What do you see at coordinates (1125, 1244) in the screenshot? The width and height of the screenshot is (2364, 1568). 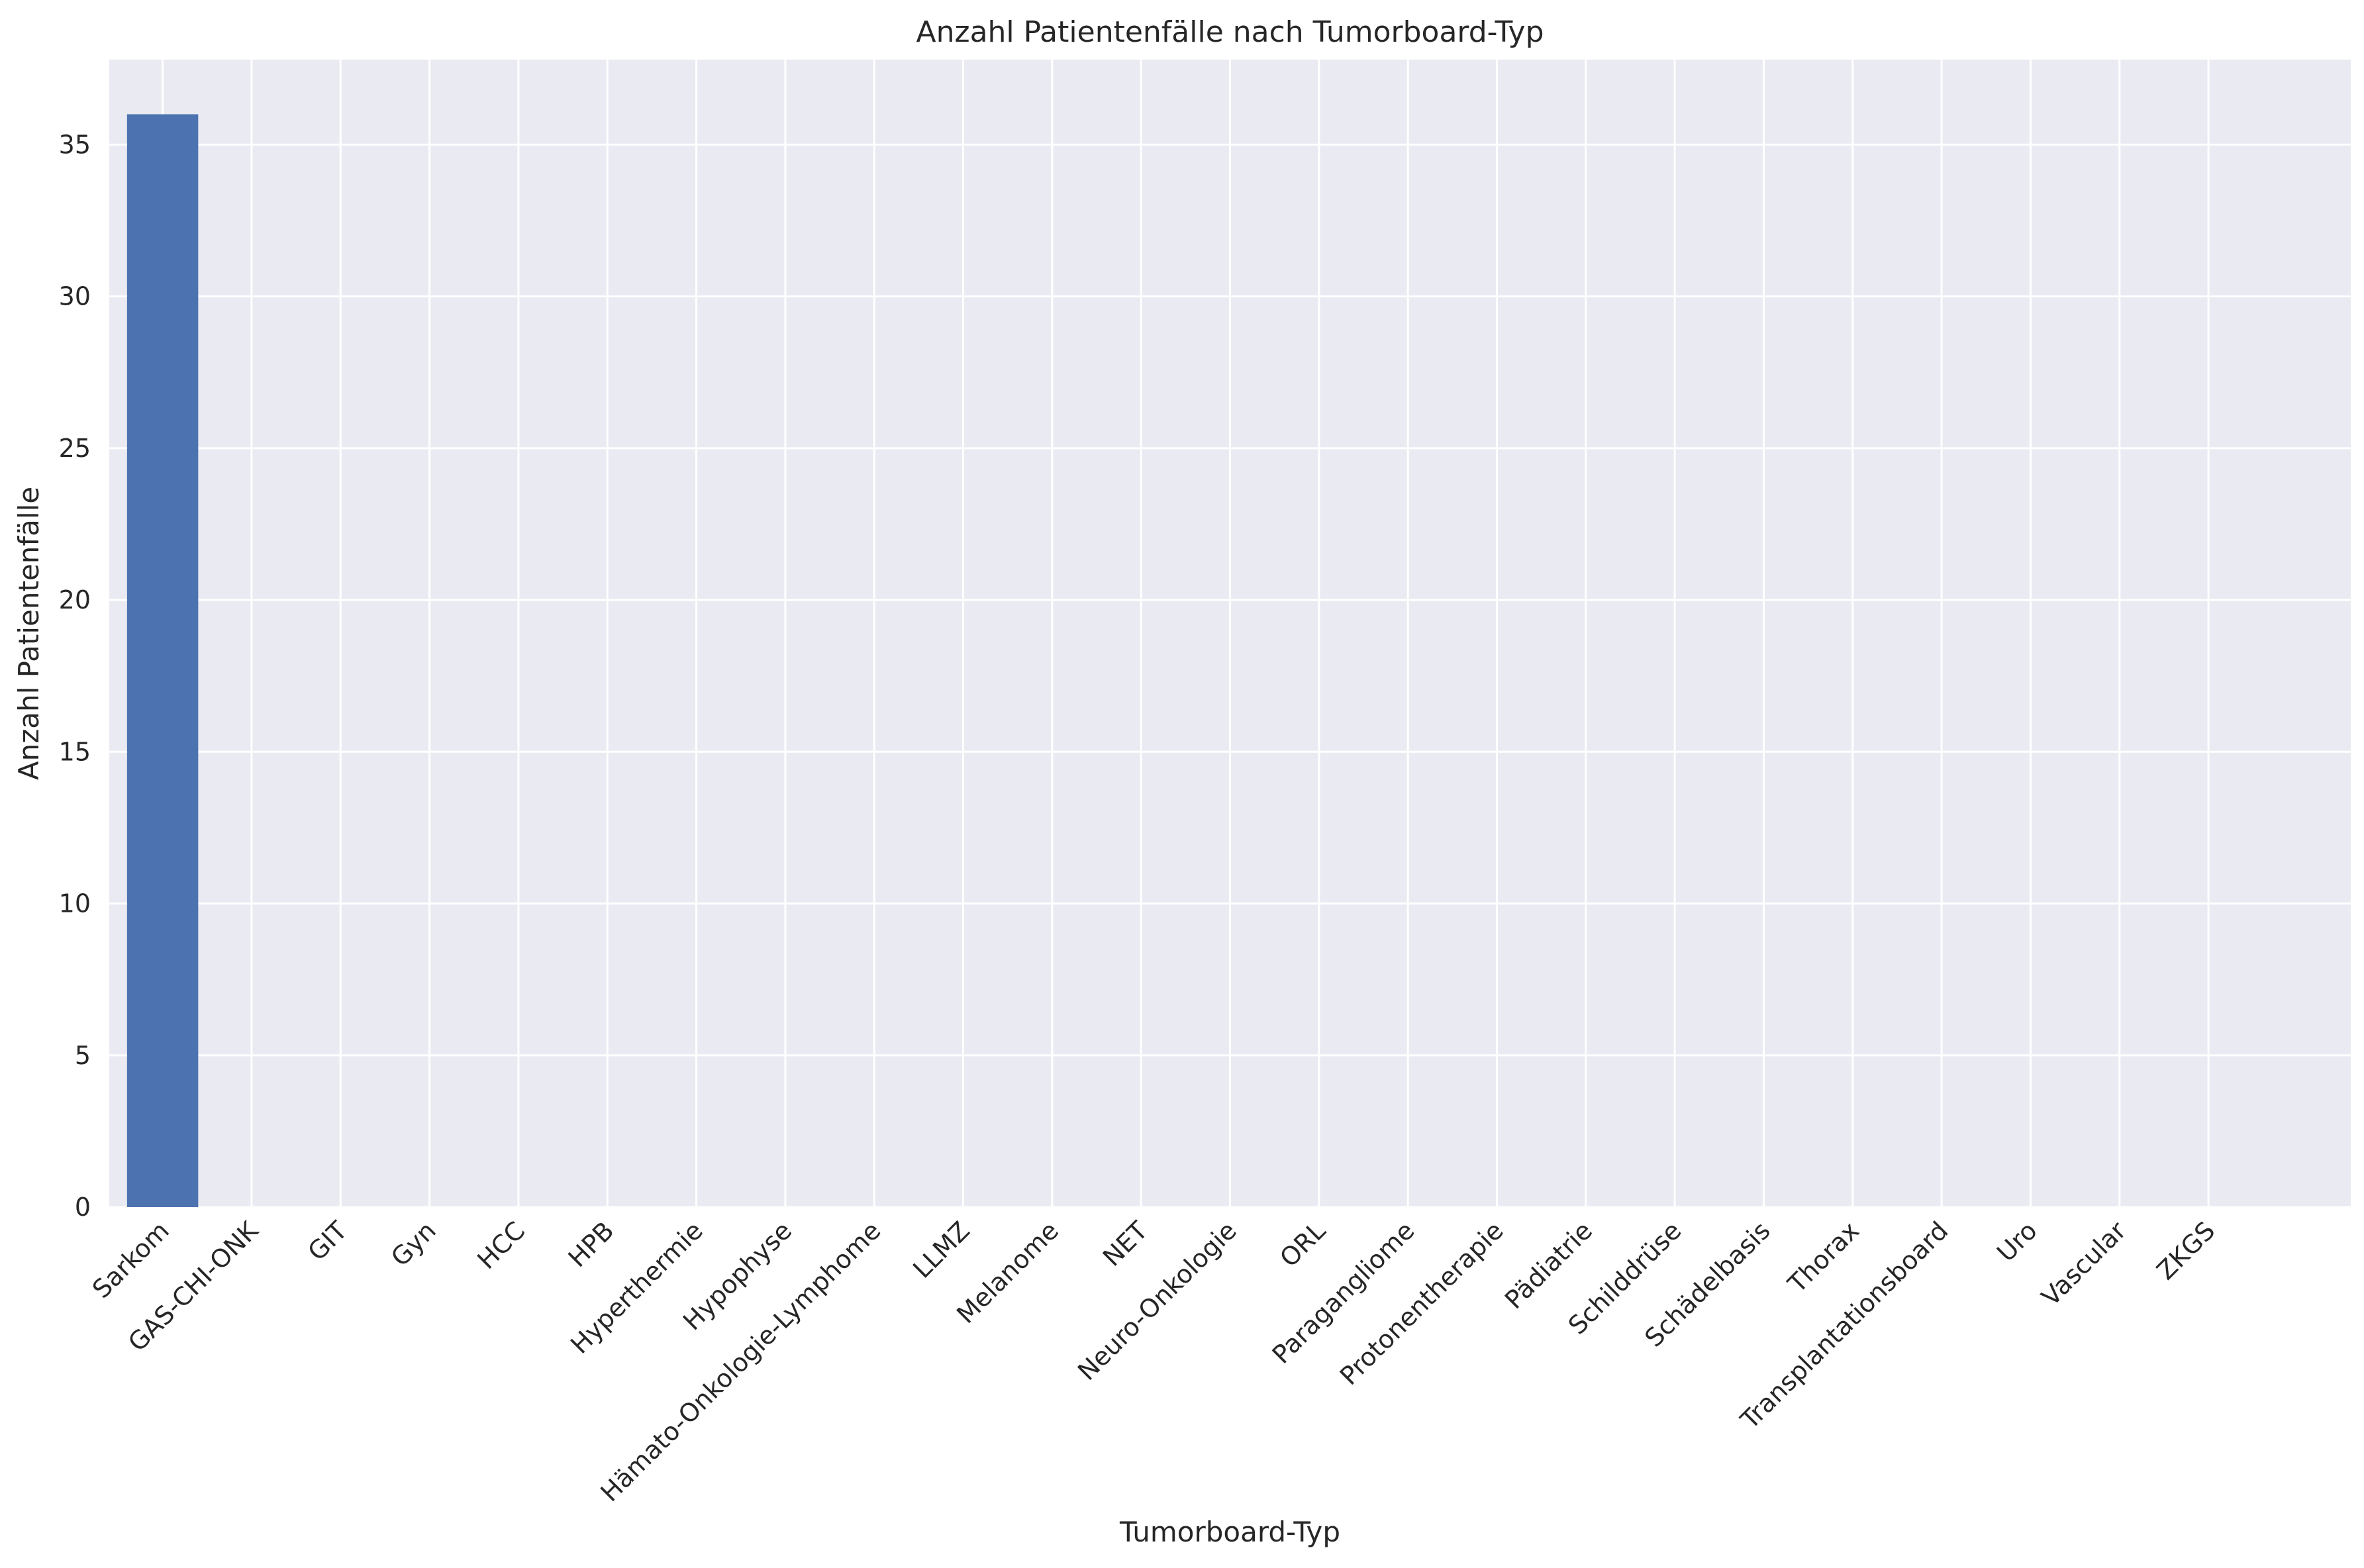 I see `x-tick-label: NET` at bounding box center [1125, 1244].